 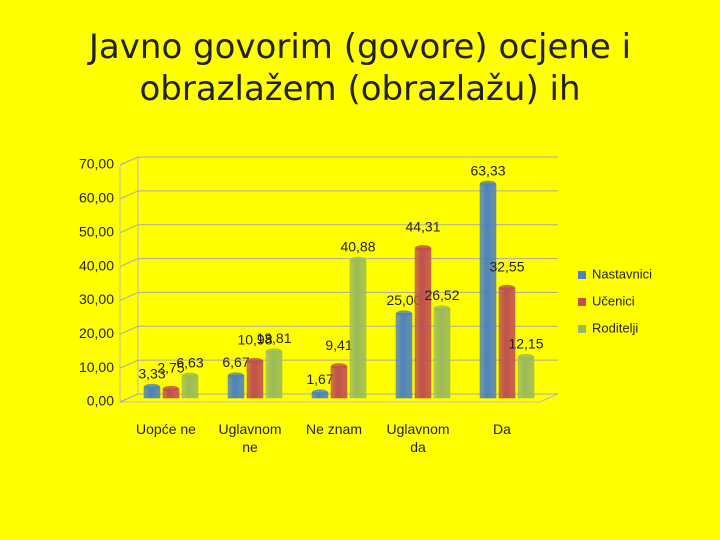 What do you see at coordinates (170, 367) in the screenshot?
I see `value-label: 2,75` at bounding box center [170, 367].